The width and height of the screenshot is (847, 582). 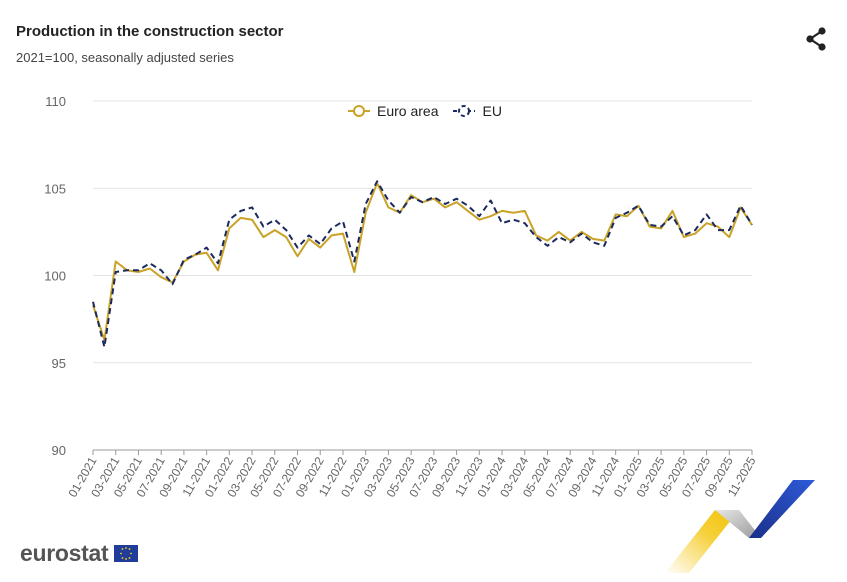 What do you see at coordinates (55, 188) in the screenshot?
I see `y-tick-label: 105` at bounding box center [55, 188].